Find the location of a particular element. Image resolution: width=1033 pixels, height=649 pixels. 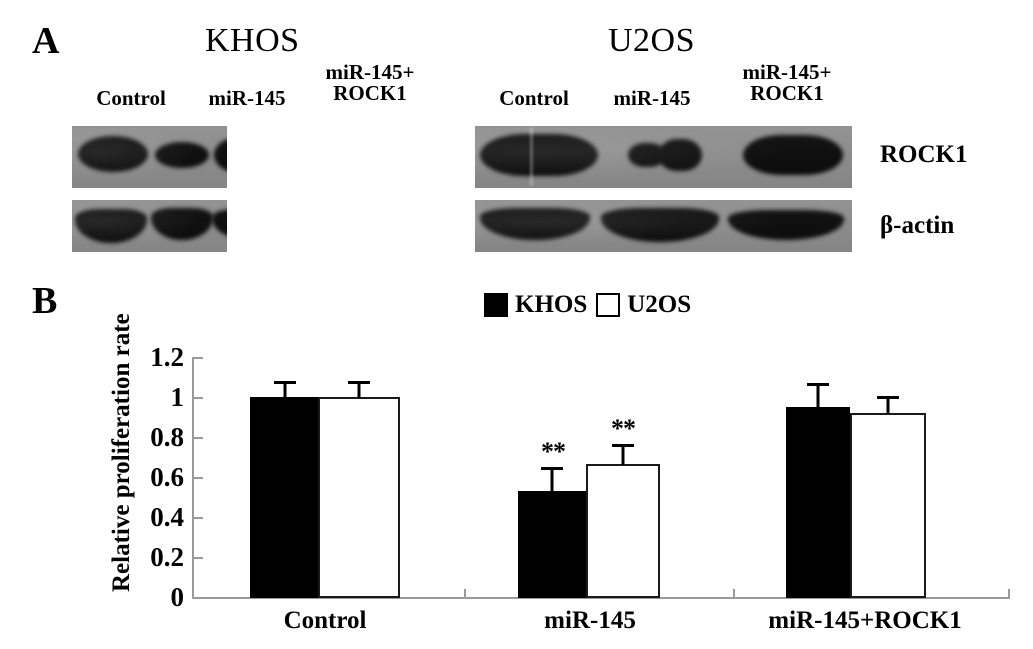

lane-label-khos-mir145: miR-145 is located at coordinates (247, 98).